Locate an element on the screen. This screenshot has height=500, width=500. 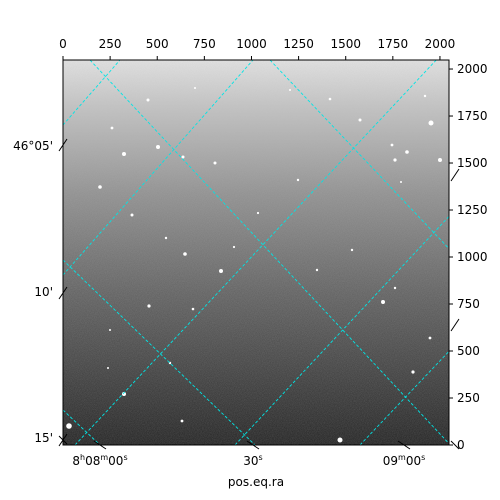
top-tick-label: 1250 is located at coordinates (298, 44).